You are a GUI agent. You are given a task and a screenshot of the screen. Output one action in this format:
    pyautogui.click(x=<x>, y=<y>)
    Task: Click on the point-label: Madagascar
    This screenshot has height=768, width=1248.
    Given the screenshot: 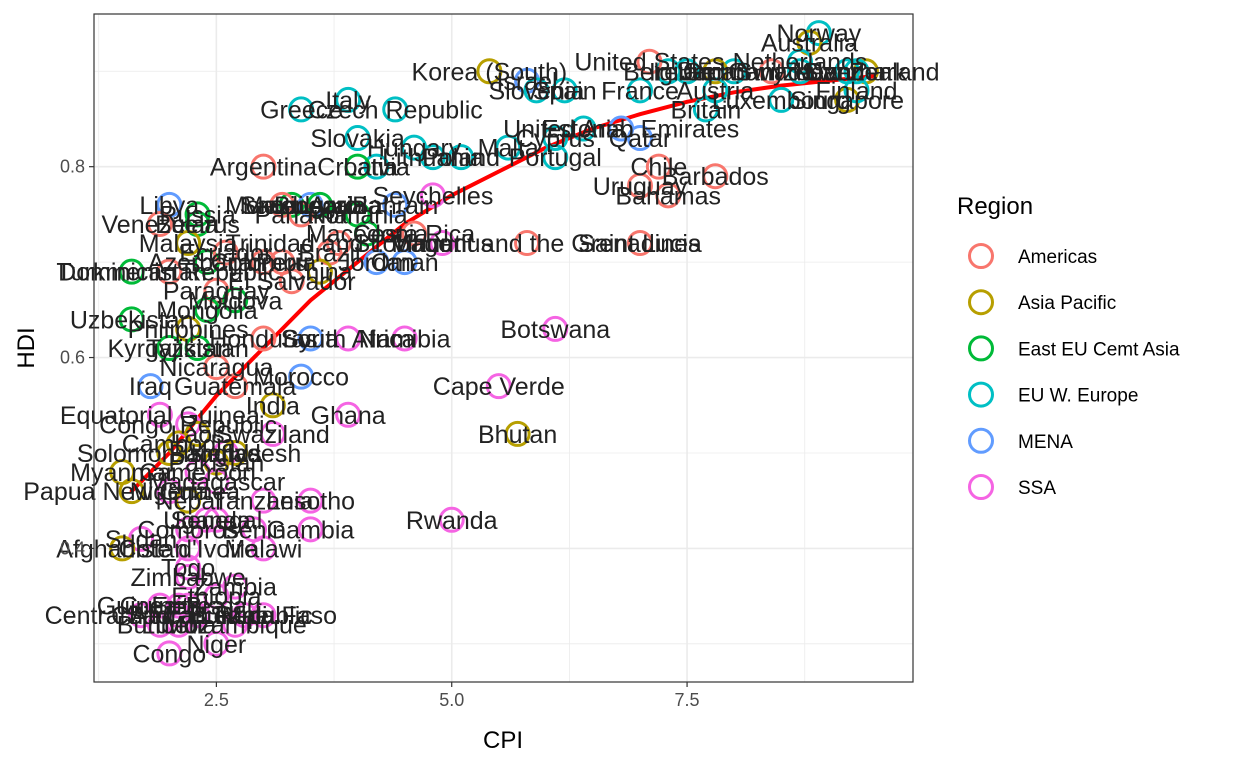 What is the action you would take?
    pyautogui.click(x=217, y=483)
    